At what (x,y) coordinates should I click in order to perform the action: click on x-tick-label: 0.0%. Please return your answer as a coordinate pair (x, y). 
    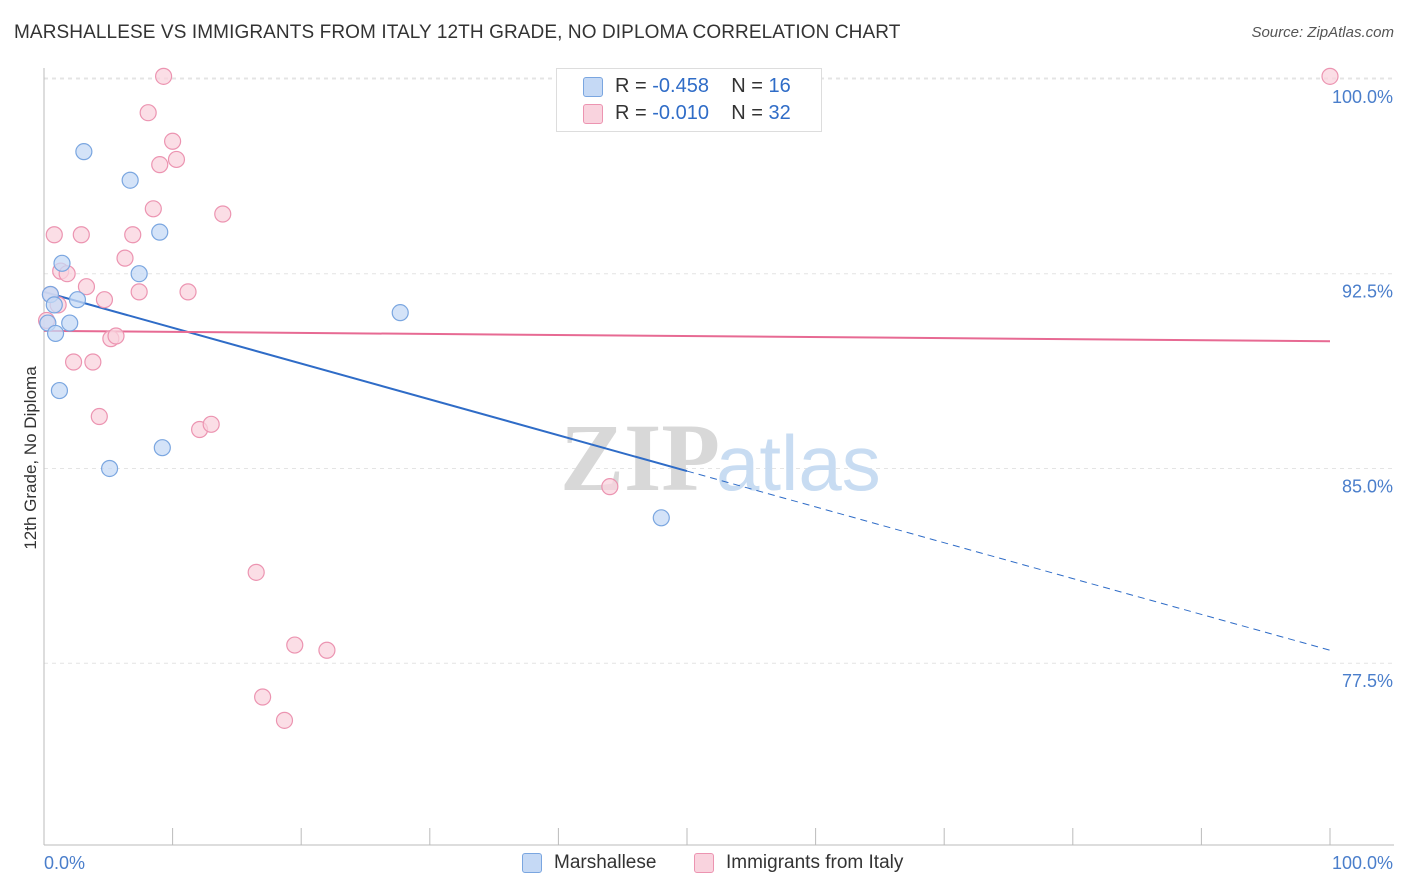
    Looking at the image, I should click on (64, 863).